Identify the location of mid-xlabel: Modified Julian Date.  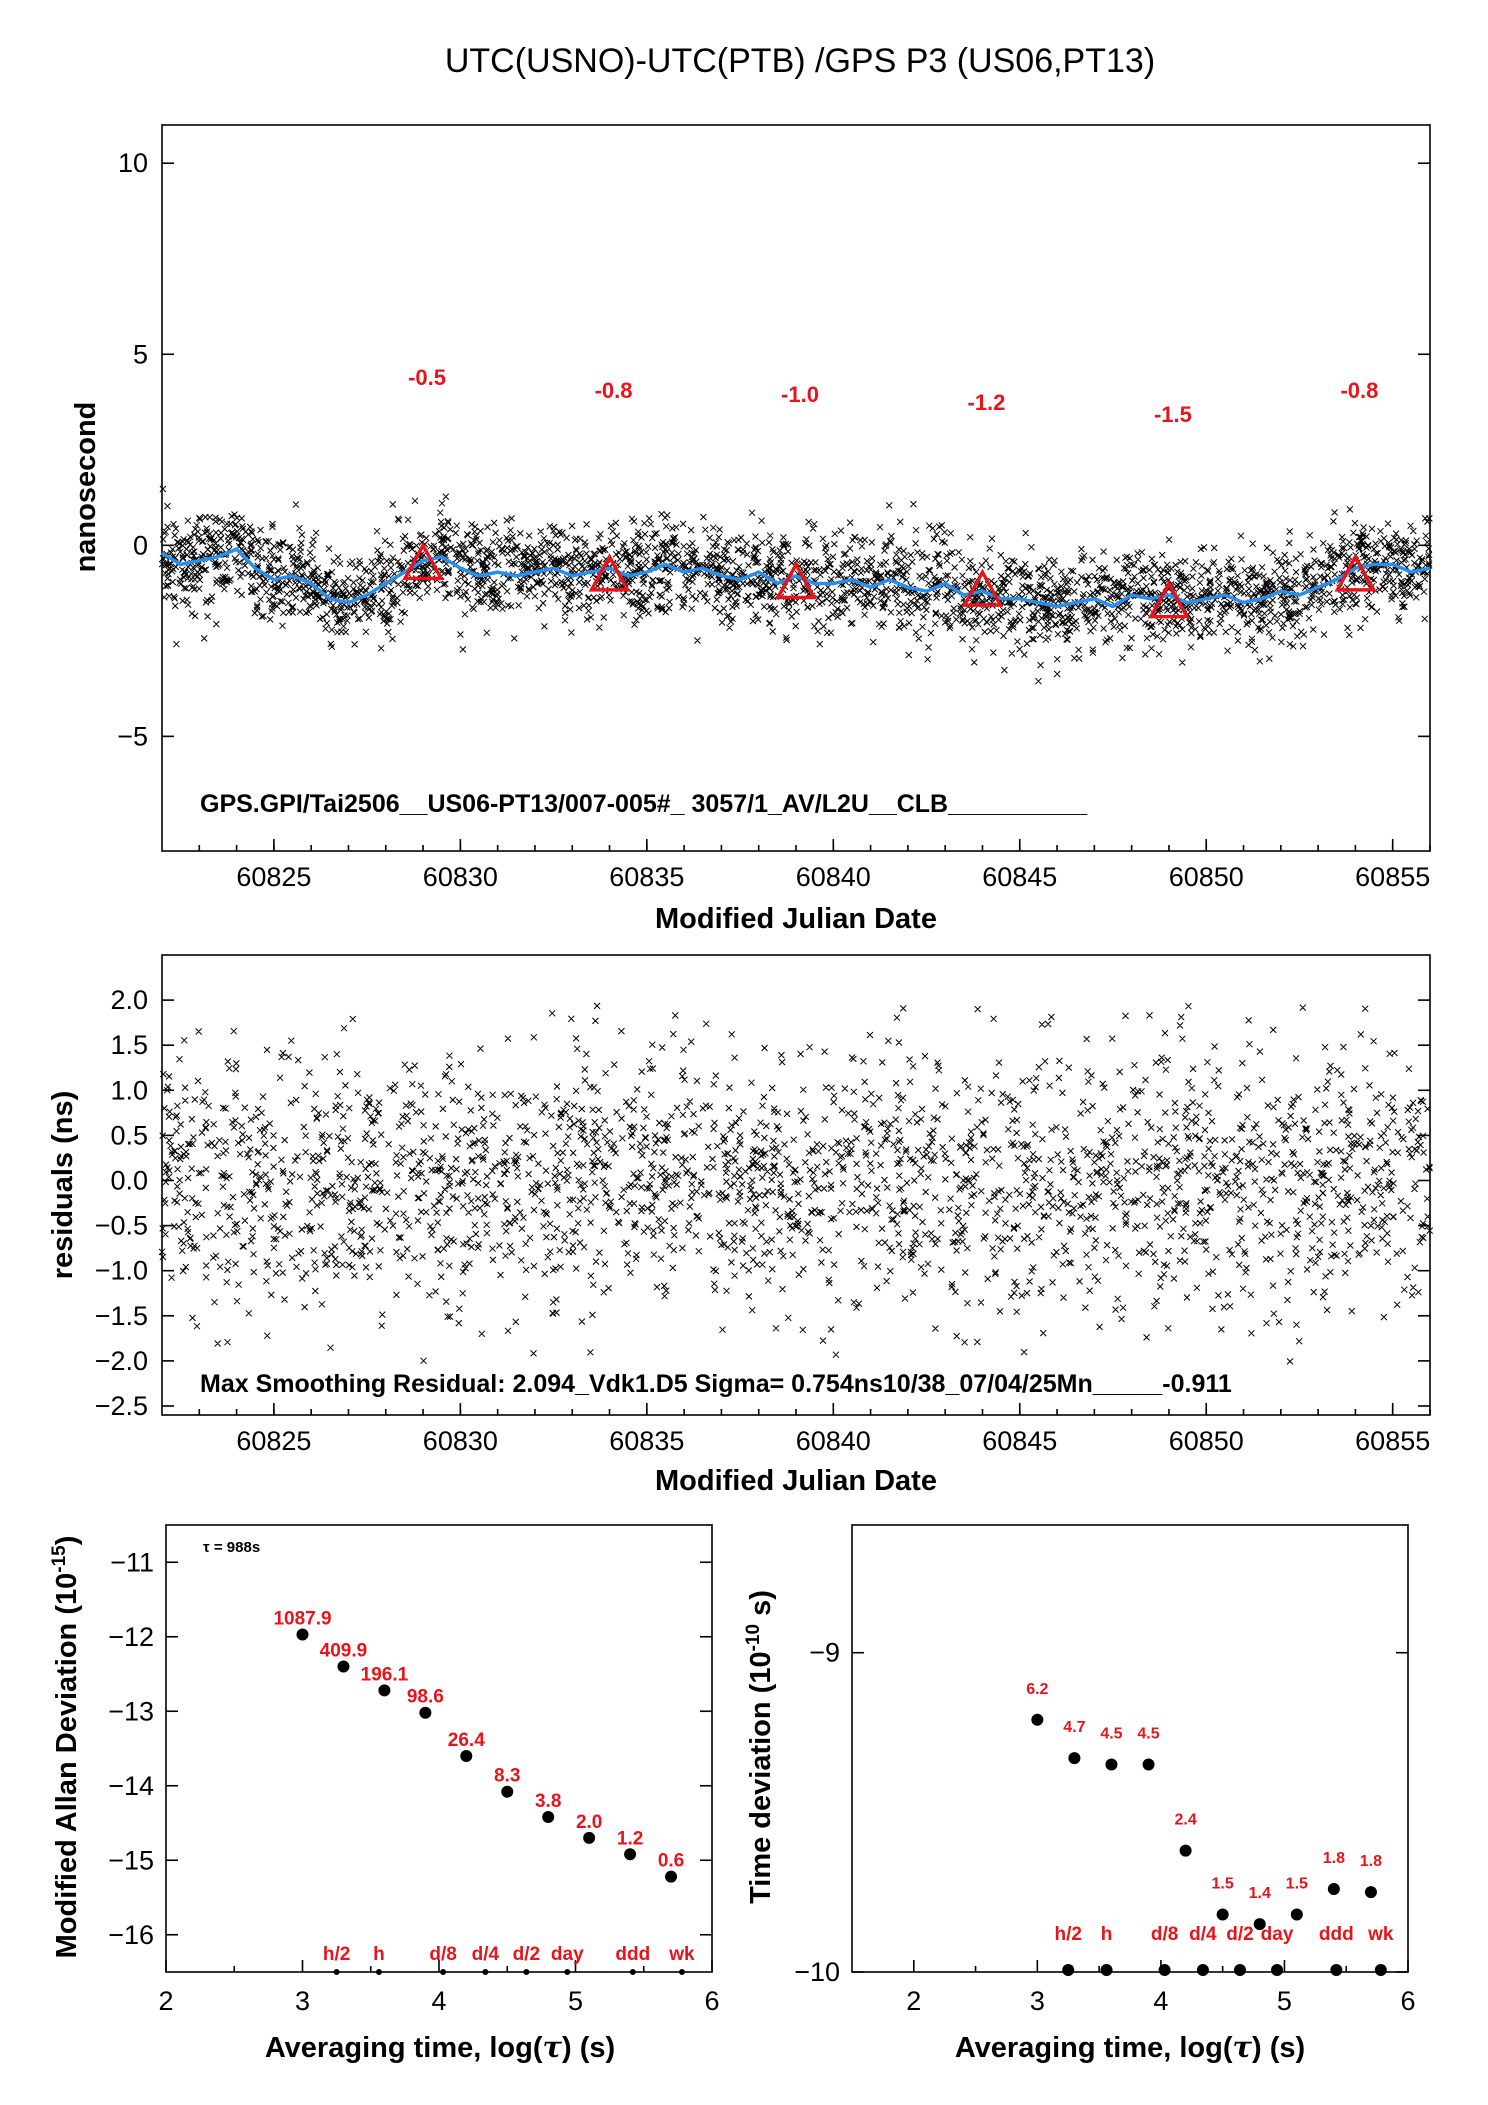
(796, 1481).